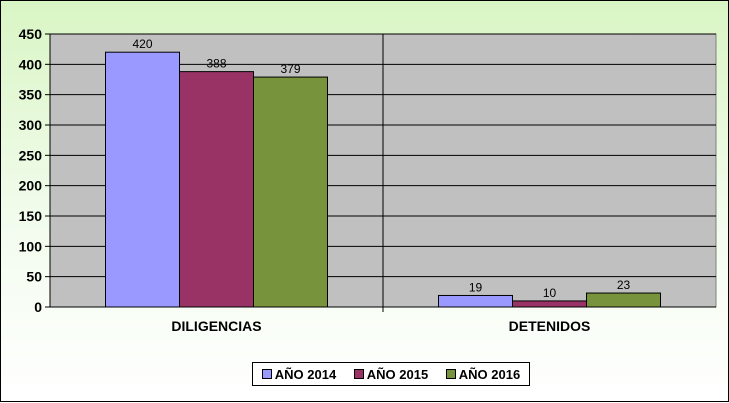 The height and width of the screenshot is (403, 729). I want to click on legend-label: AÑO 2014, so click(305, 374).